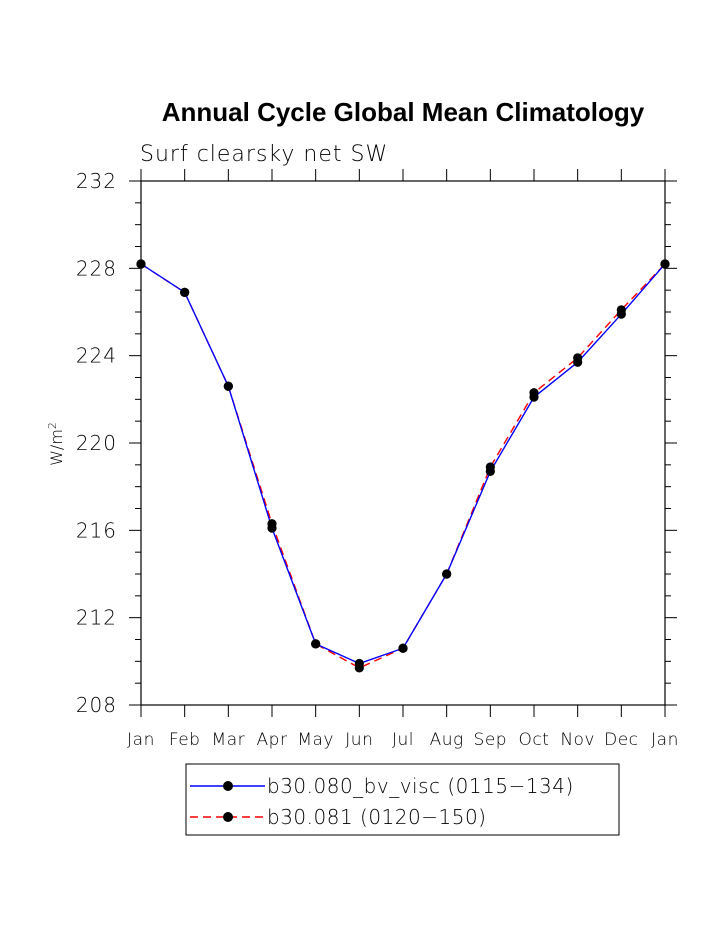  Describe the element at coordinates (403, 740) in the screenshot. I see `x-tick-label: Jul` at that location.